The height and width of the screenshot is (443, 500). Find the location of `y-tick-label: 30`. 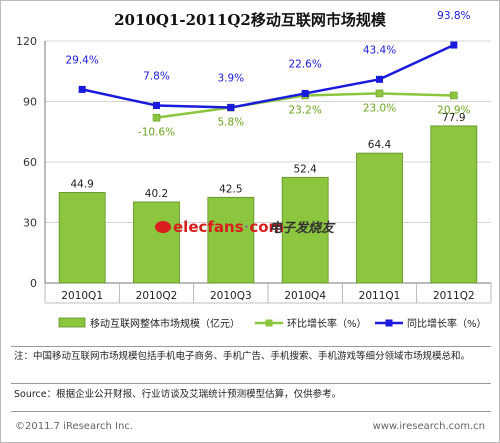

y-tick-label: 30 is located at coordinates (30, 223).